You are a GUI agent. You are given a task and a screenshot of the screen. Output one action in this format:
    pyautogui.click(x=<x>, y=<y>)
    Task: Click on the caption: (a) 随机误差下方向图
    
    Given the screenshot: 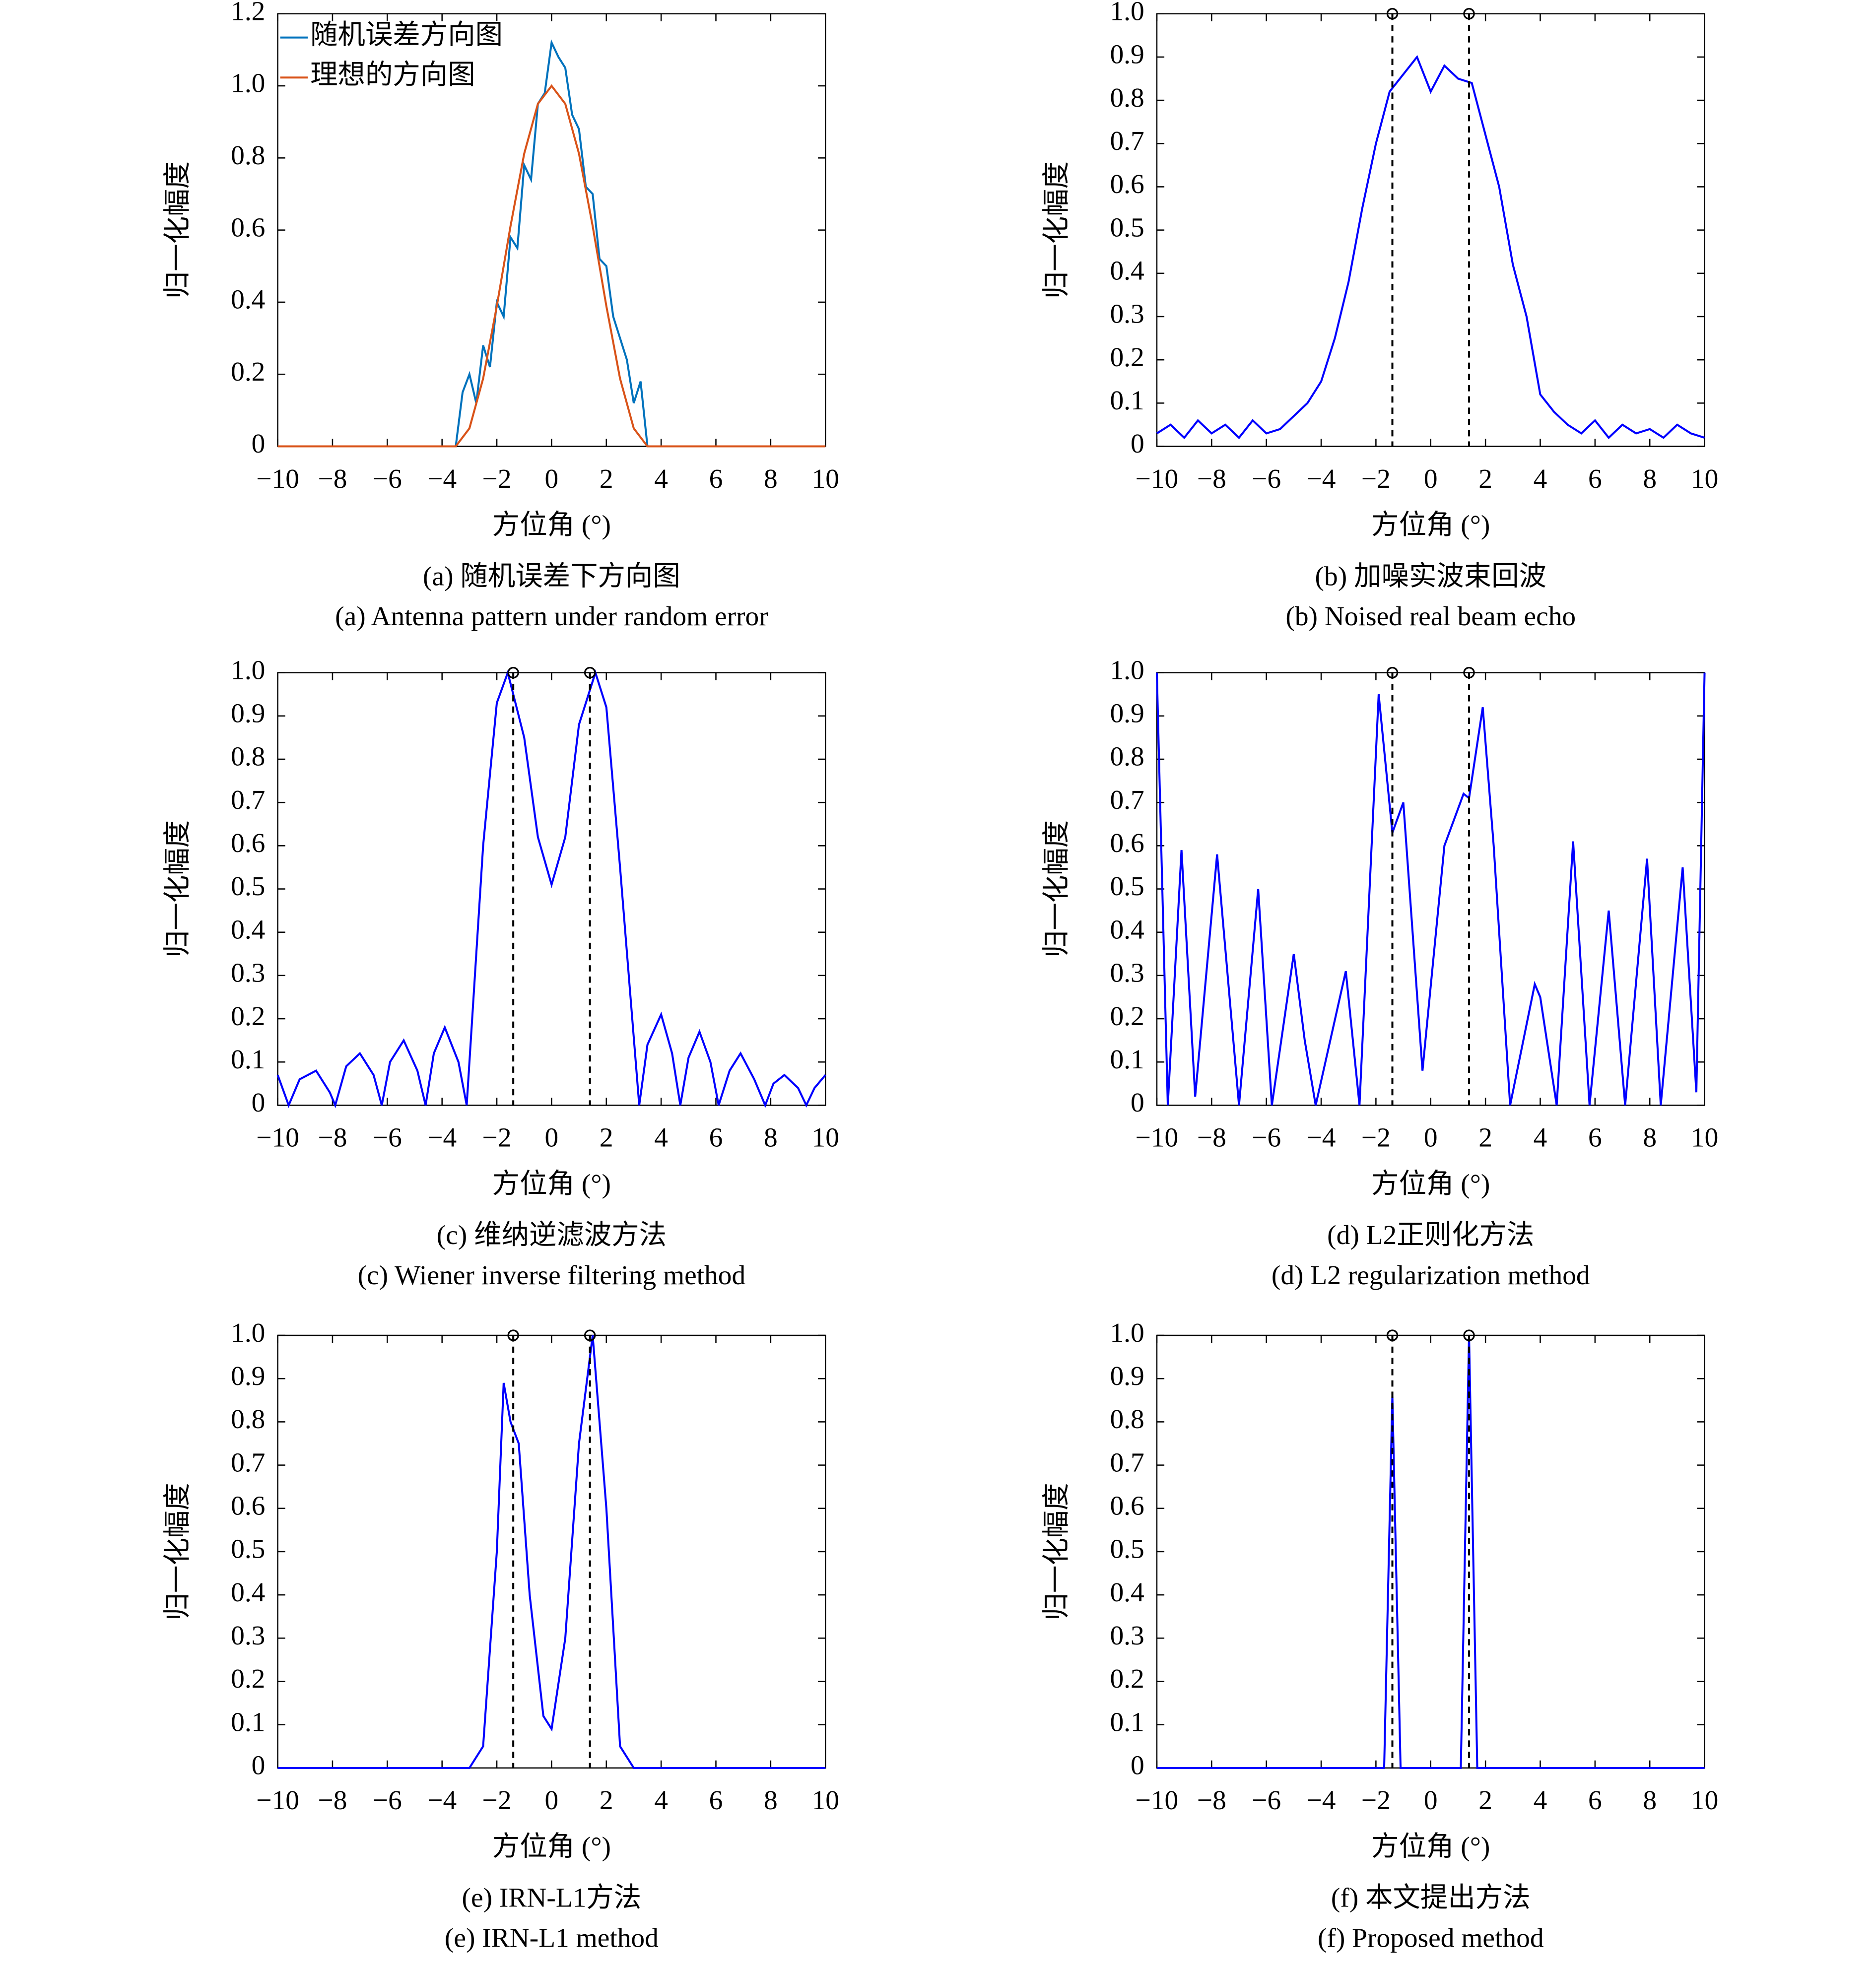 What is the action you would take?
    pyautogui.click(x=551, y=576)
    